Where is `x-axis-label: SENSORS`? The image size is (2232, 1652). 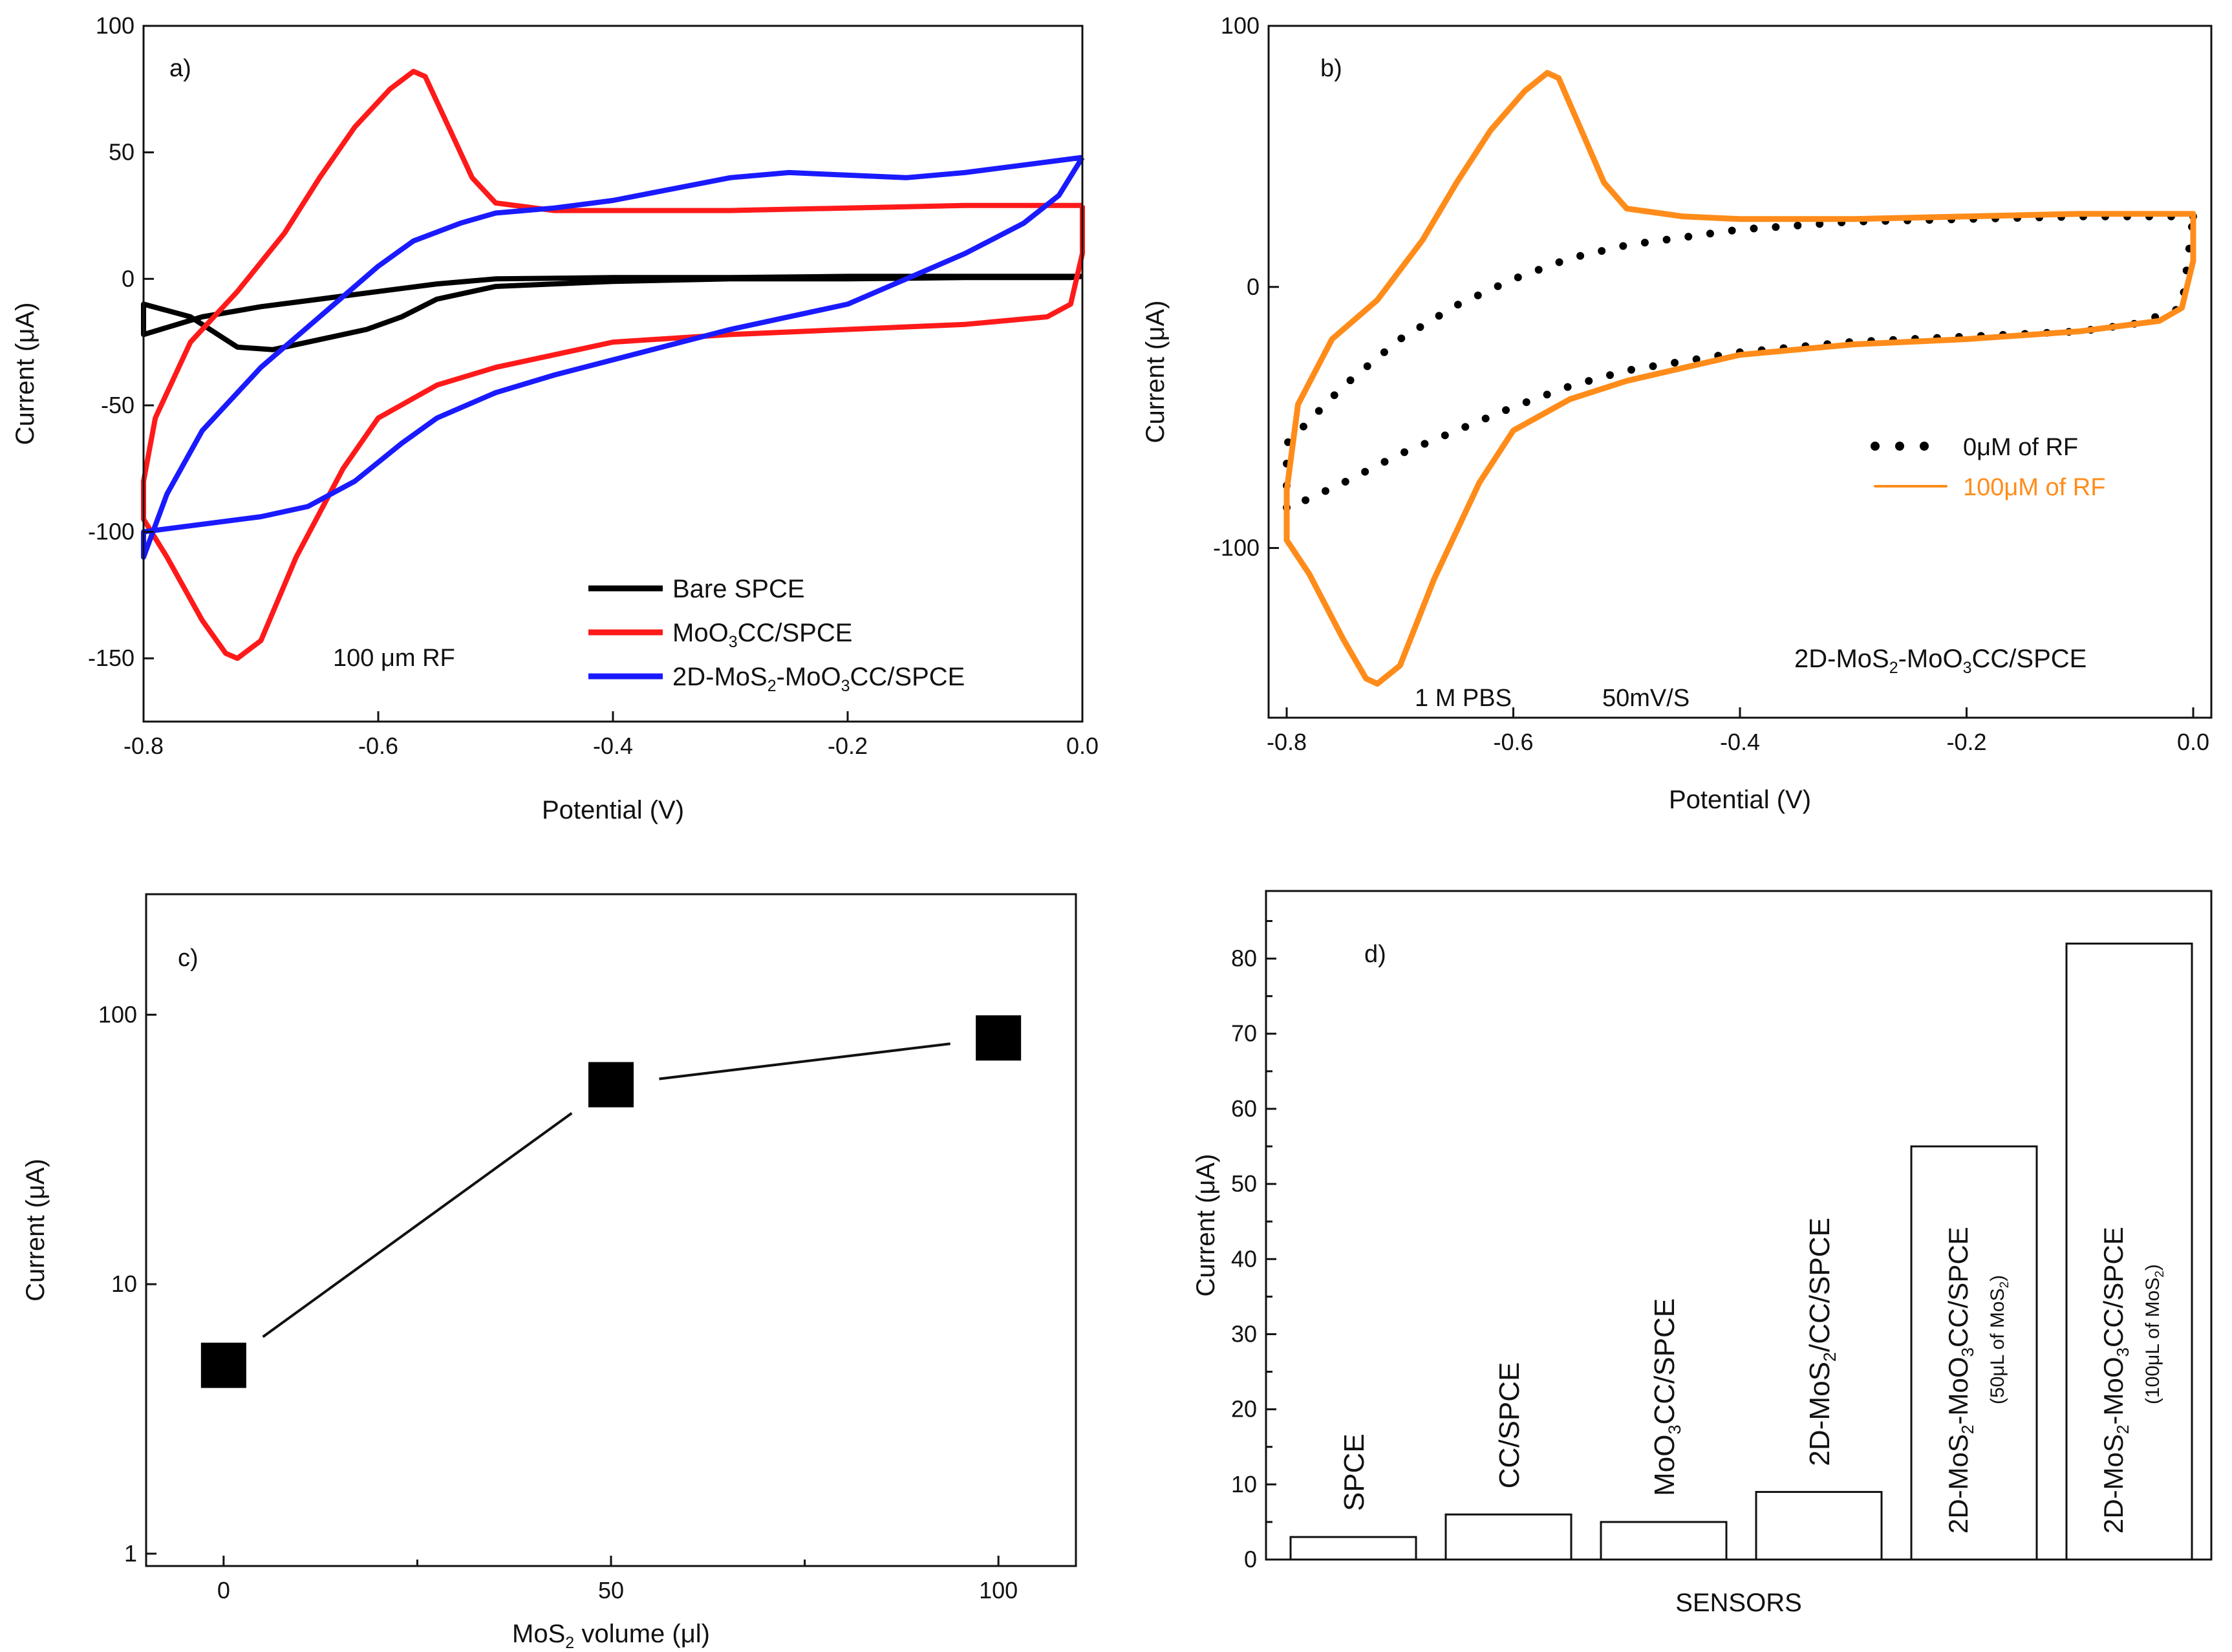
x-axis-label: SENSORS is located at coordinates (1738, 1603).